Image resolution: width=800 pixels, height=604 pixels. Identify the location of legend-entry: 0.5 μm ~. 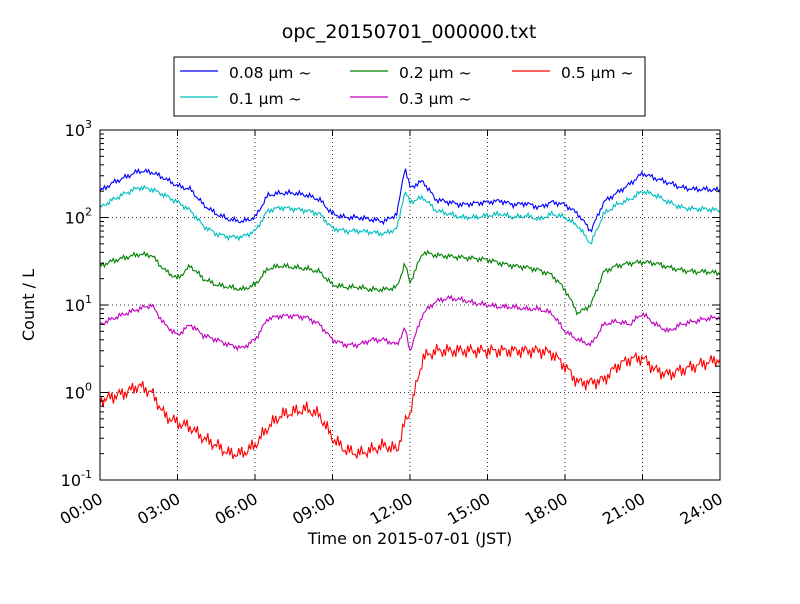
(597, 73).